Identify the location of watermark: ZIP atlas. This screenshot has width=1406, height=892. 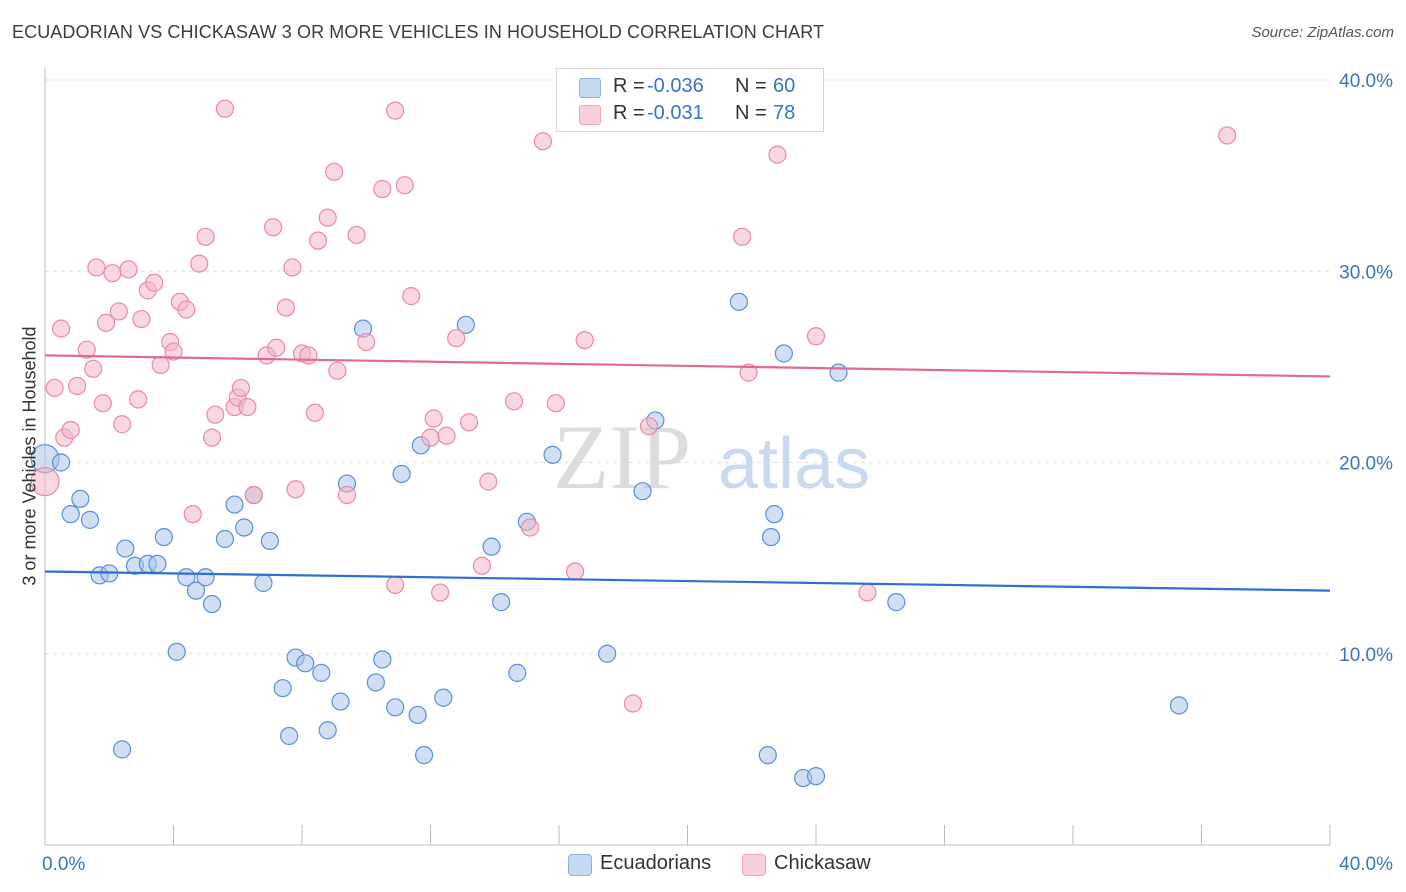
(711, 457).